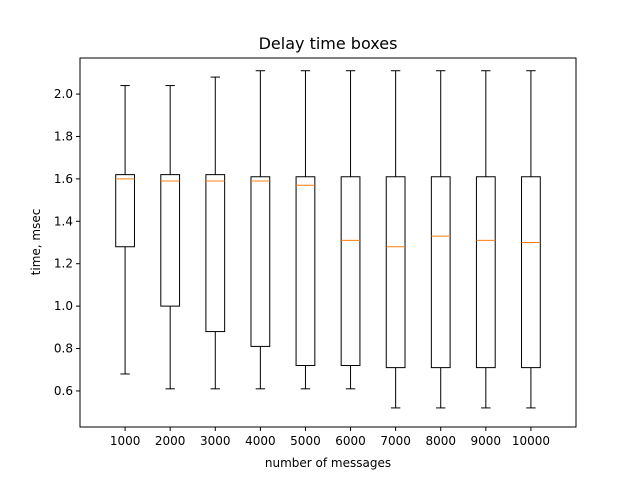 The height and width of the screenshot is (480, 640). I want to click on chart-title: Delay time boxes, so click(328, 43).